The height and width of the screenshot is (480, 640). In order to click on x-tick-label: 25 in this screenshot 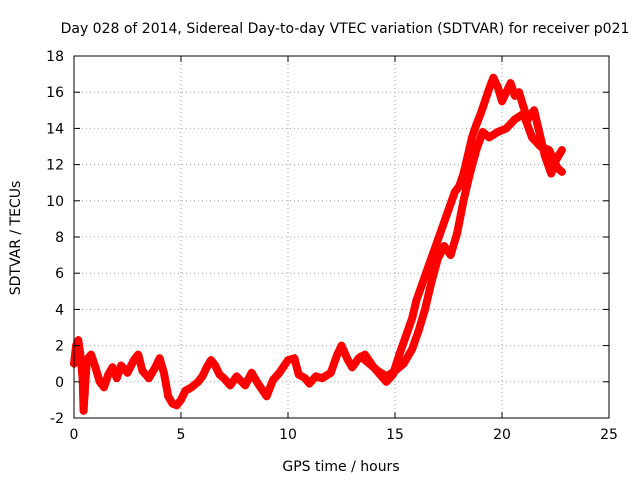, I will do `click(609, 435)`.